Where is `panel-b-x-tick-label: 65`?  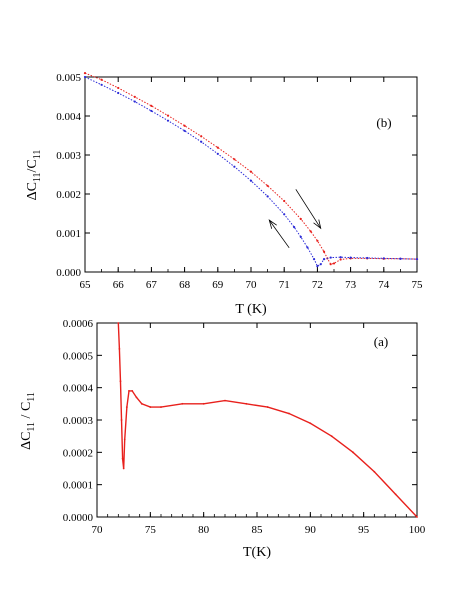 panel-b-x-tick-label: 65 is located at coordinates (86, 285).